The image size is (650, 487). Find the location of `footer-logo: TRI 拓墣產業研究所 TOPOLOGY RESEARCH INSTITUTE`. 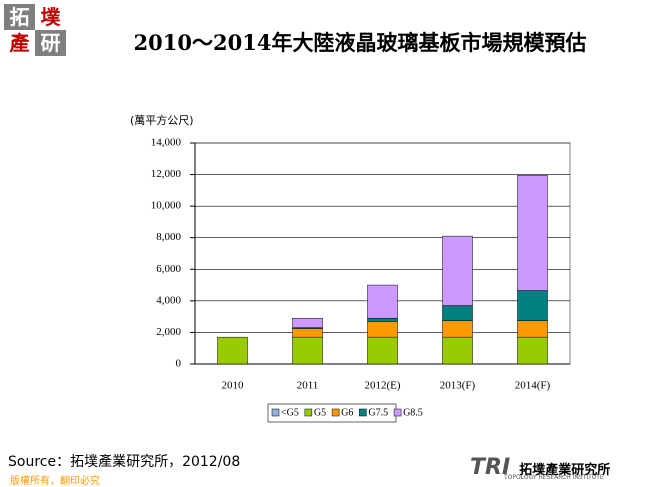

footer-logo: TRI 拓墣產業研究所 TOPOLOGY RESEARCH INSTITUTE is located at coordinates (557, 468).